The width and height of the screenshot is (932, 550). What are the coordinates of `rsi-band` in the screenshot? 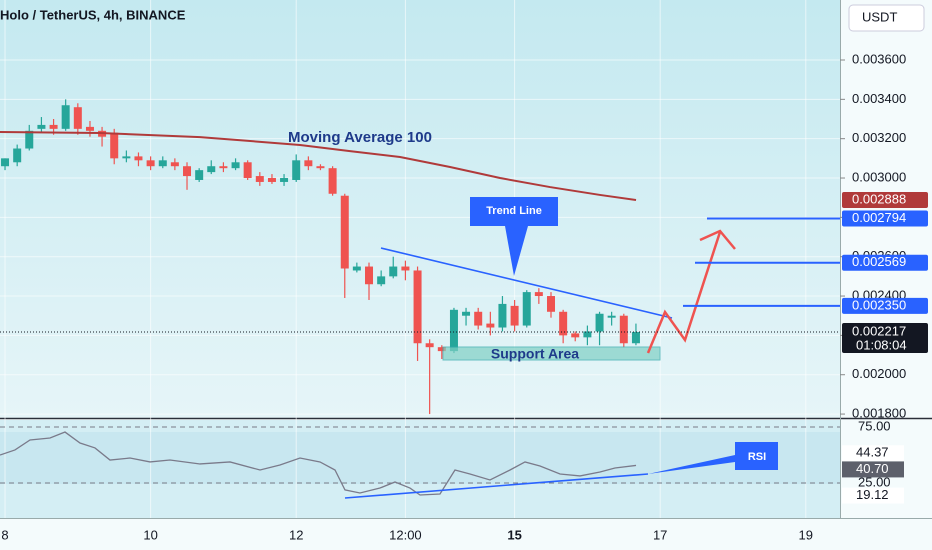 It's located at (420, 458).